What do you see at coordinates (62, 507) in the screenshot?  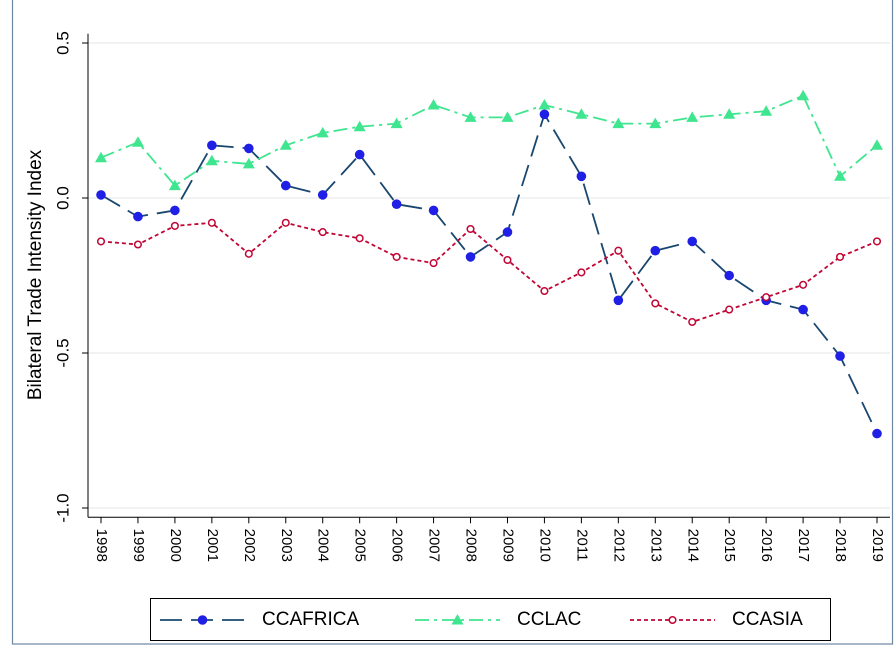 I see `y-tick-label: -1.0` at bounding box center [62, 507].